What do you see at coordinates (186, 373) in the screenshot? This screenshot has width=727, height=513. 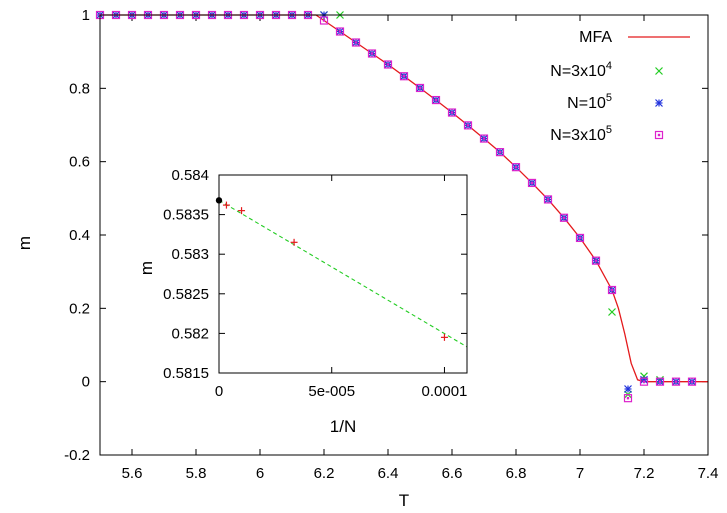 I see `inset-ytick-label: 0.5815` at bounding box center [186, 373].